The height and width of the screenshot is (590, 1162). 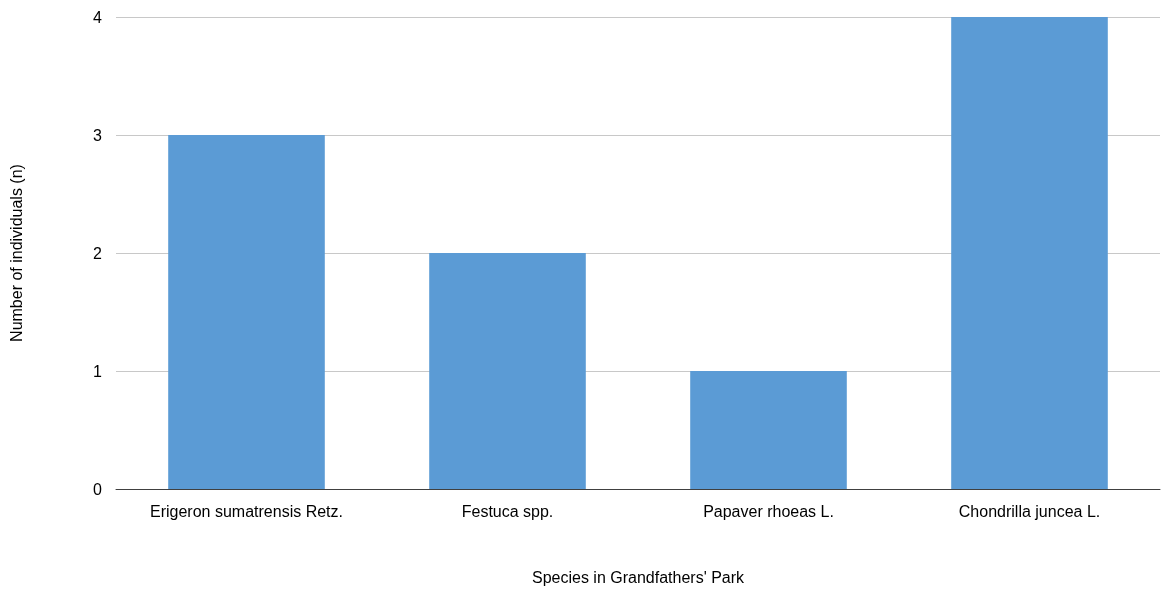 I want to click on y-tick-label: 2, so click(x=98, y=253).